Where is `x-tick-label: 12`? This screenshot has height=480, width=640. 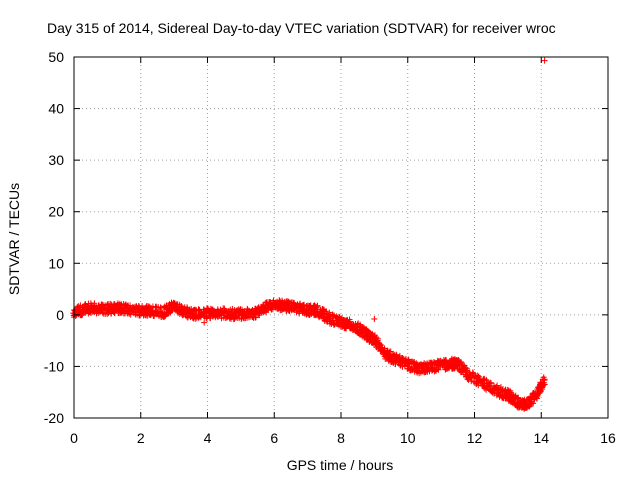
x-tick-label: 12 is located at coordinates (475, 438).